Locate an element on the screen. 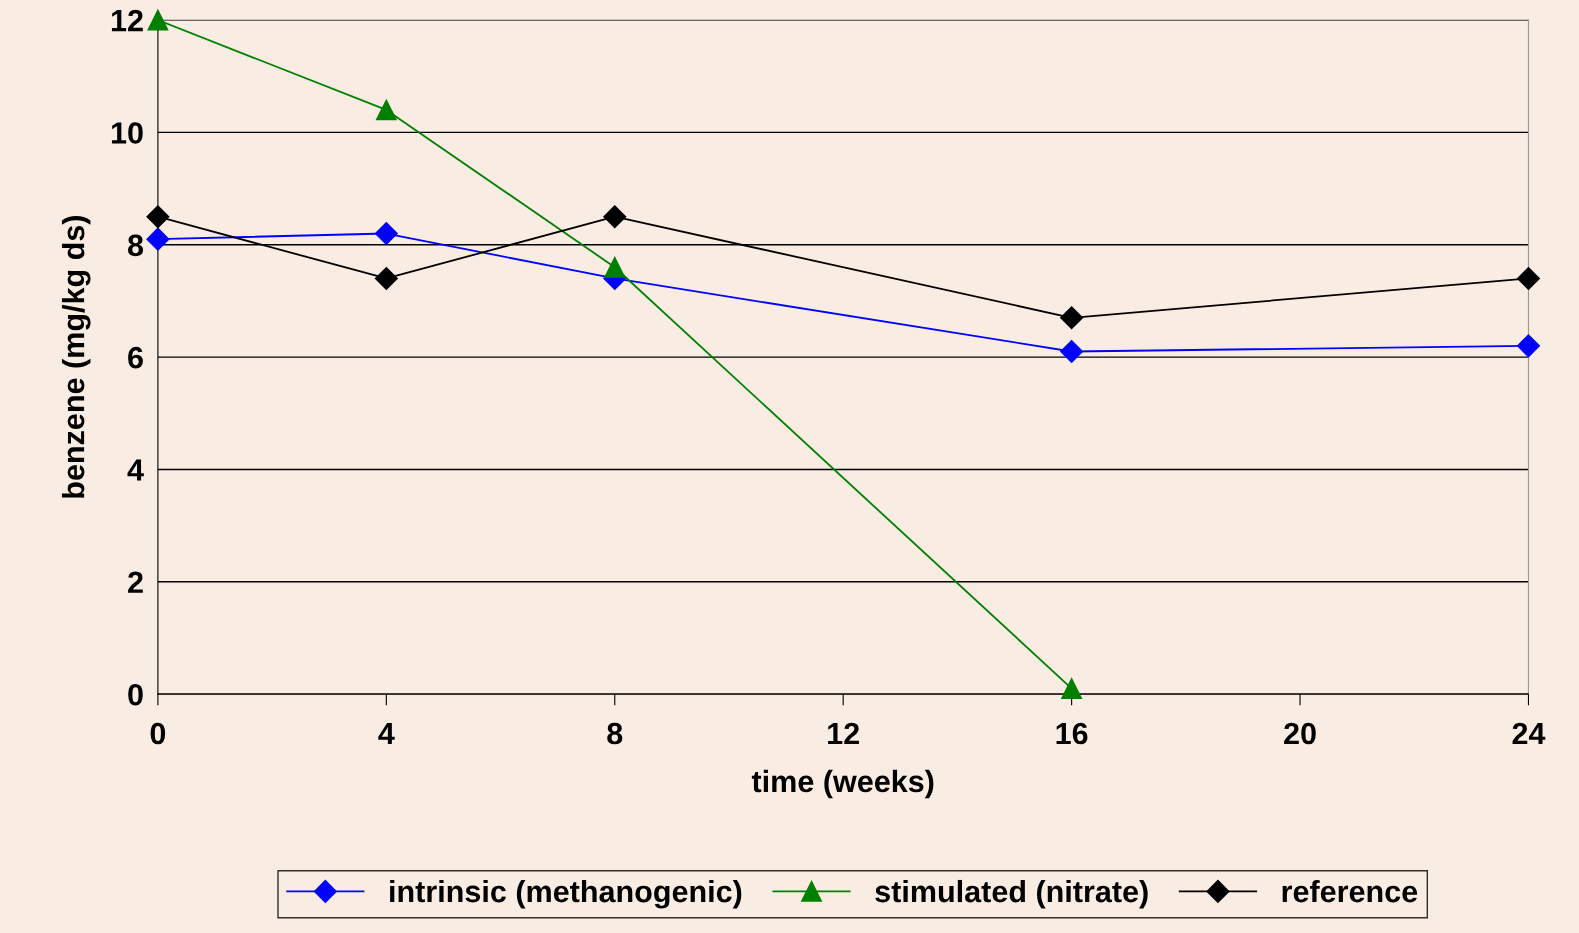  y-tick-label: 4 is located at coordinates (135, 470).